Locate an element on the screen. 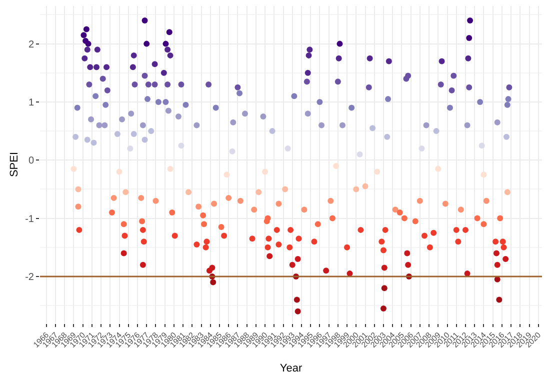 The width and height of the screenshot is (550, 381). y-tick-label: 2 is located at coordinates (31, 44).